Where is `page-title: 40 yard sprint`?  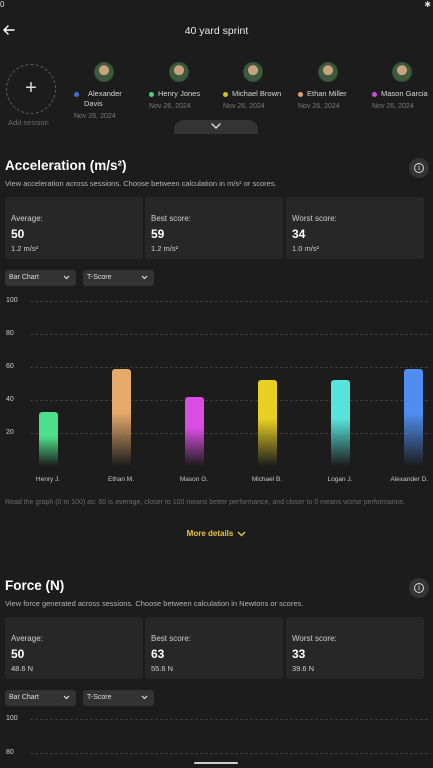 page-title: 40 yard sprint is located at coordinates (216, 31).